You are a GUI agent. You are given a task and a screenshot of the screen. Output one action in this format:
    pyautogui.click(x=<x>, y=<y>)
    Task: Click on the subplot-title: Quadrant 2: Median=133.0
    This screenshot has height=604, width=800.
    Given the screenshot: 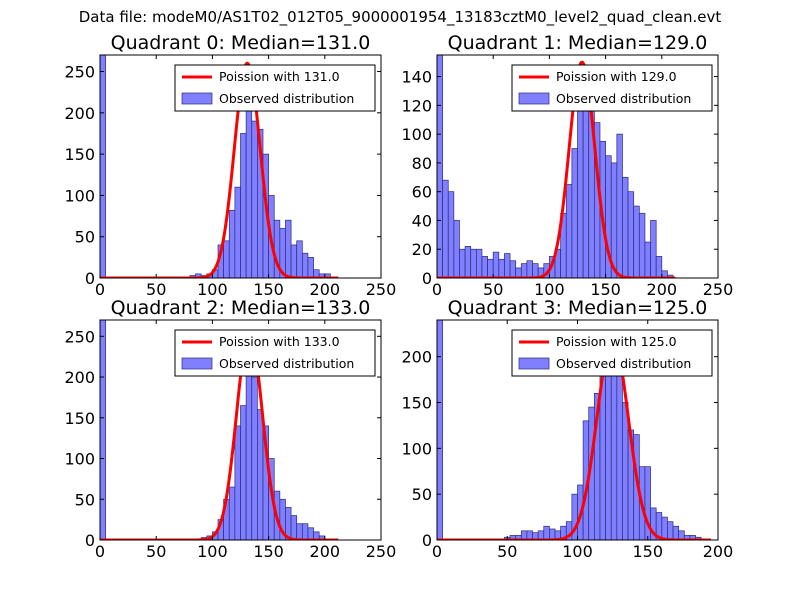 What is the action you would take?
    pyautogui.click(x=241, y=308)
    